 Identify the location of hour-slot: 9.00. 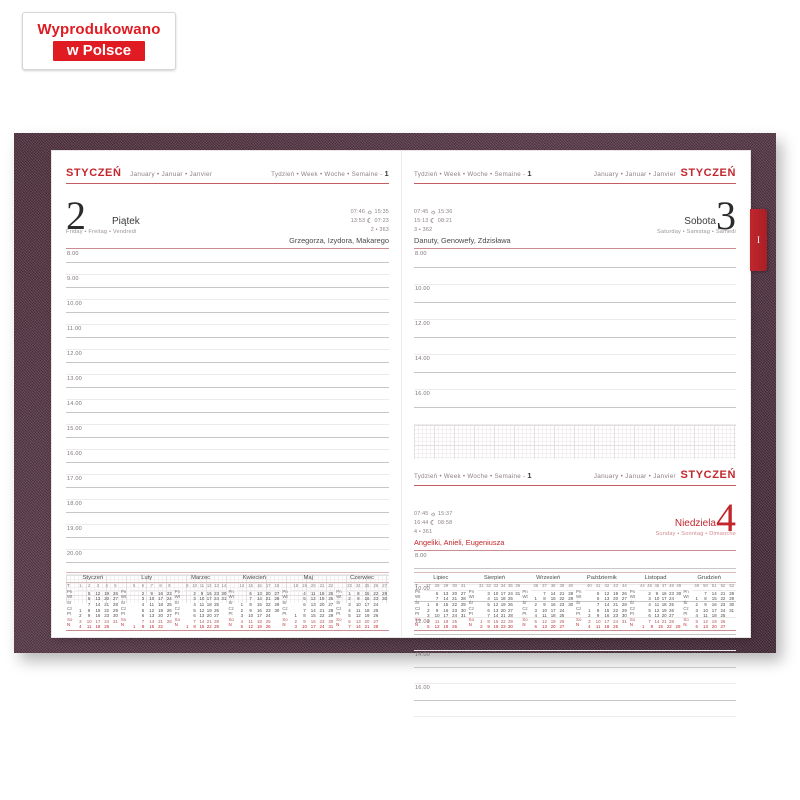
(227, 287).